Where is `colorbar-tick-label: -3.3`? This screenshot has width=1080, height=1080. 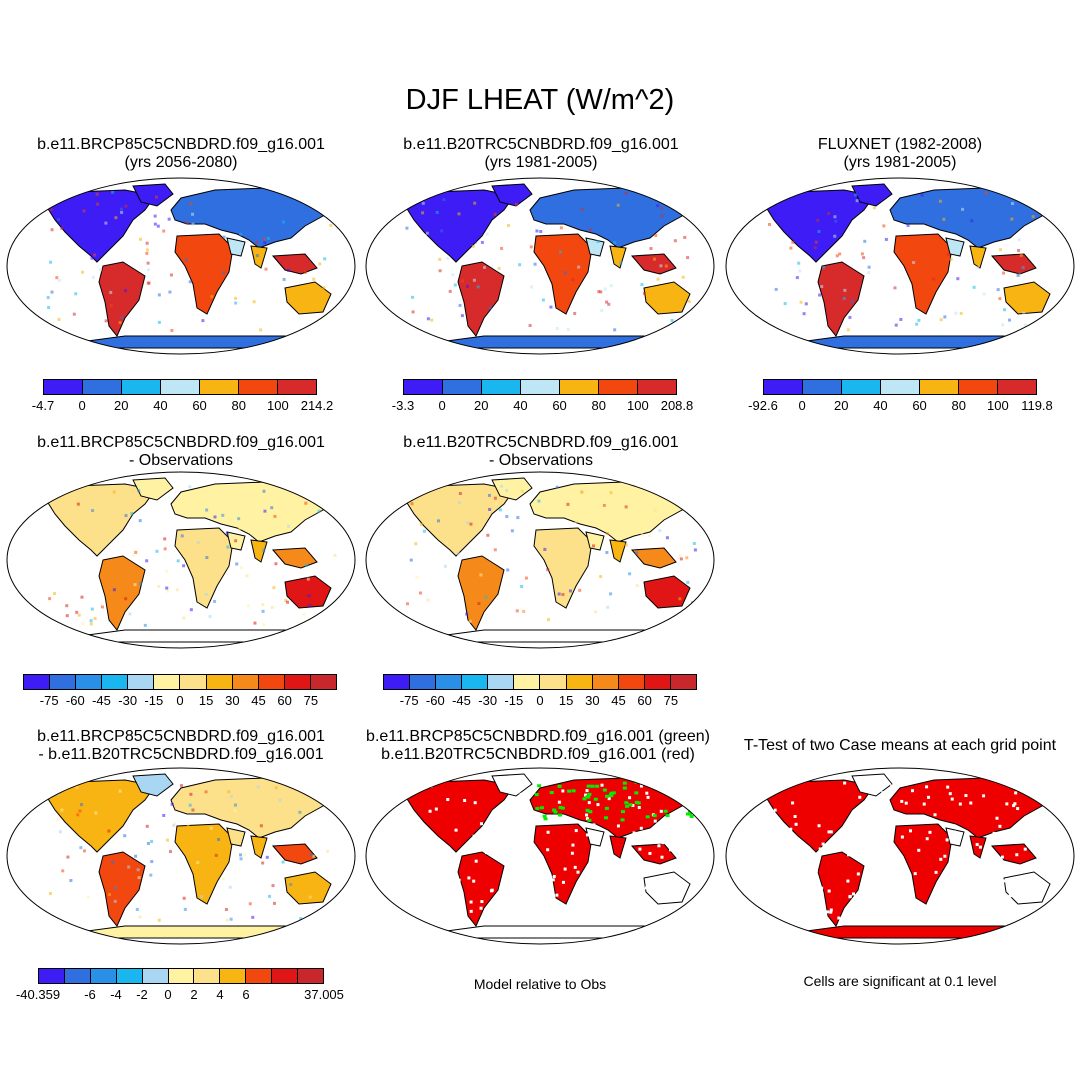 colorbar-tick-label: -3.3 is located at coordinates (403, 405).